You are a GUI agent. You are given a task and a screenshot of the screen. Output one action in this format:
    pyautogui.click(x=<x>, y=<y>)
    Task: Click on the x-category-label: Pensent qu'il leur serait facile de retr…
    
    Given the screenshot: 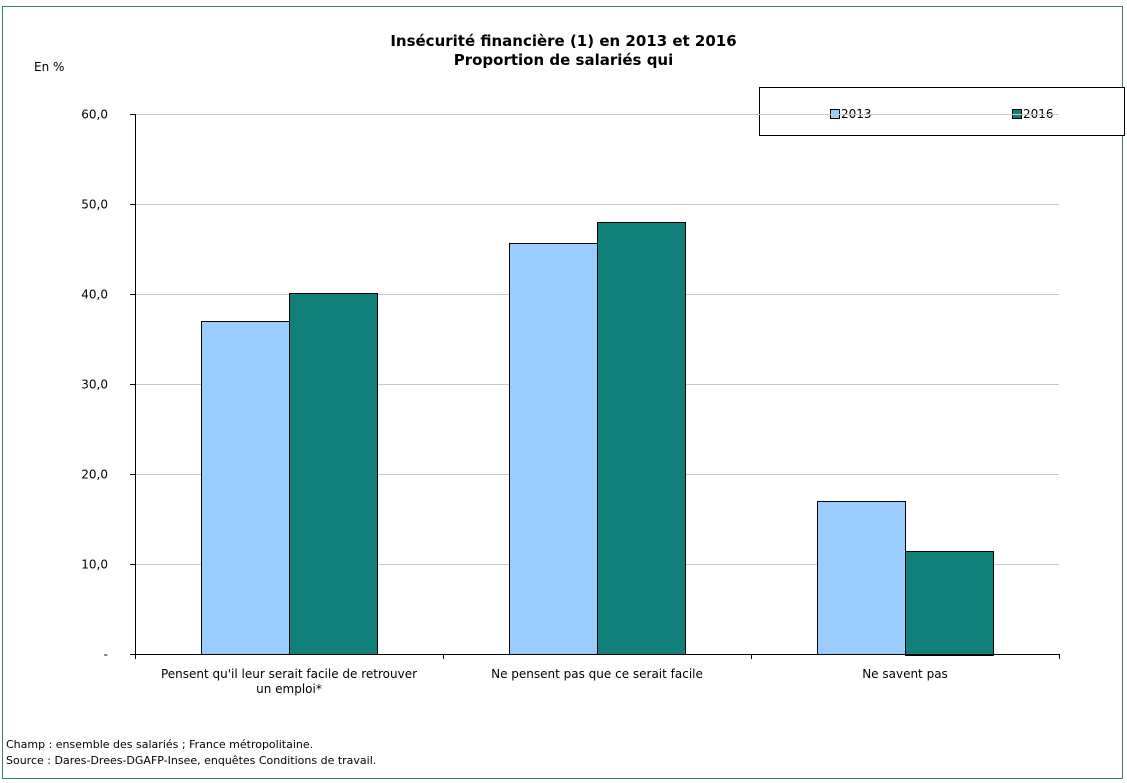 What is the action you would take?
    pyautogui.click(x=289, y=674)
    